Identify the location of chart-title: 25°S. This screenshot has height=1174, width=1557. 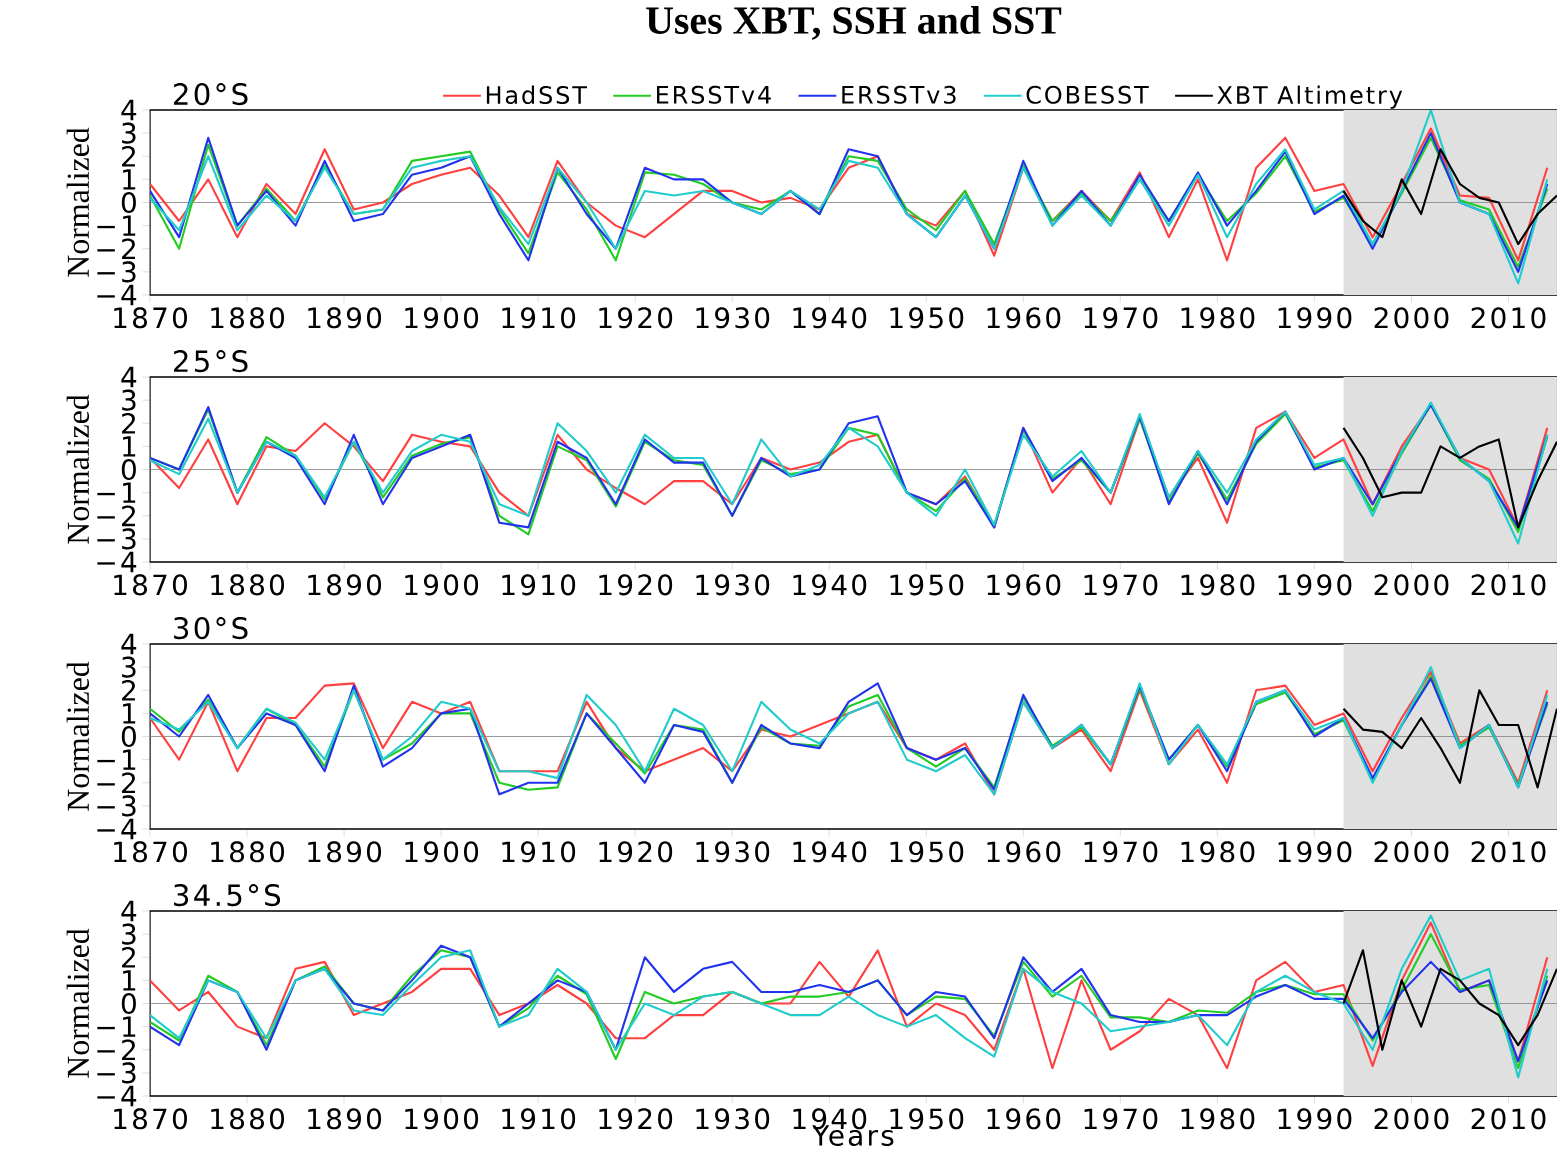
(210, 361).